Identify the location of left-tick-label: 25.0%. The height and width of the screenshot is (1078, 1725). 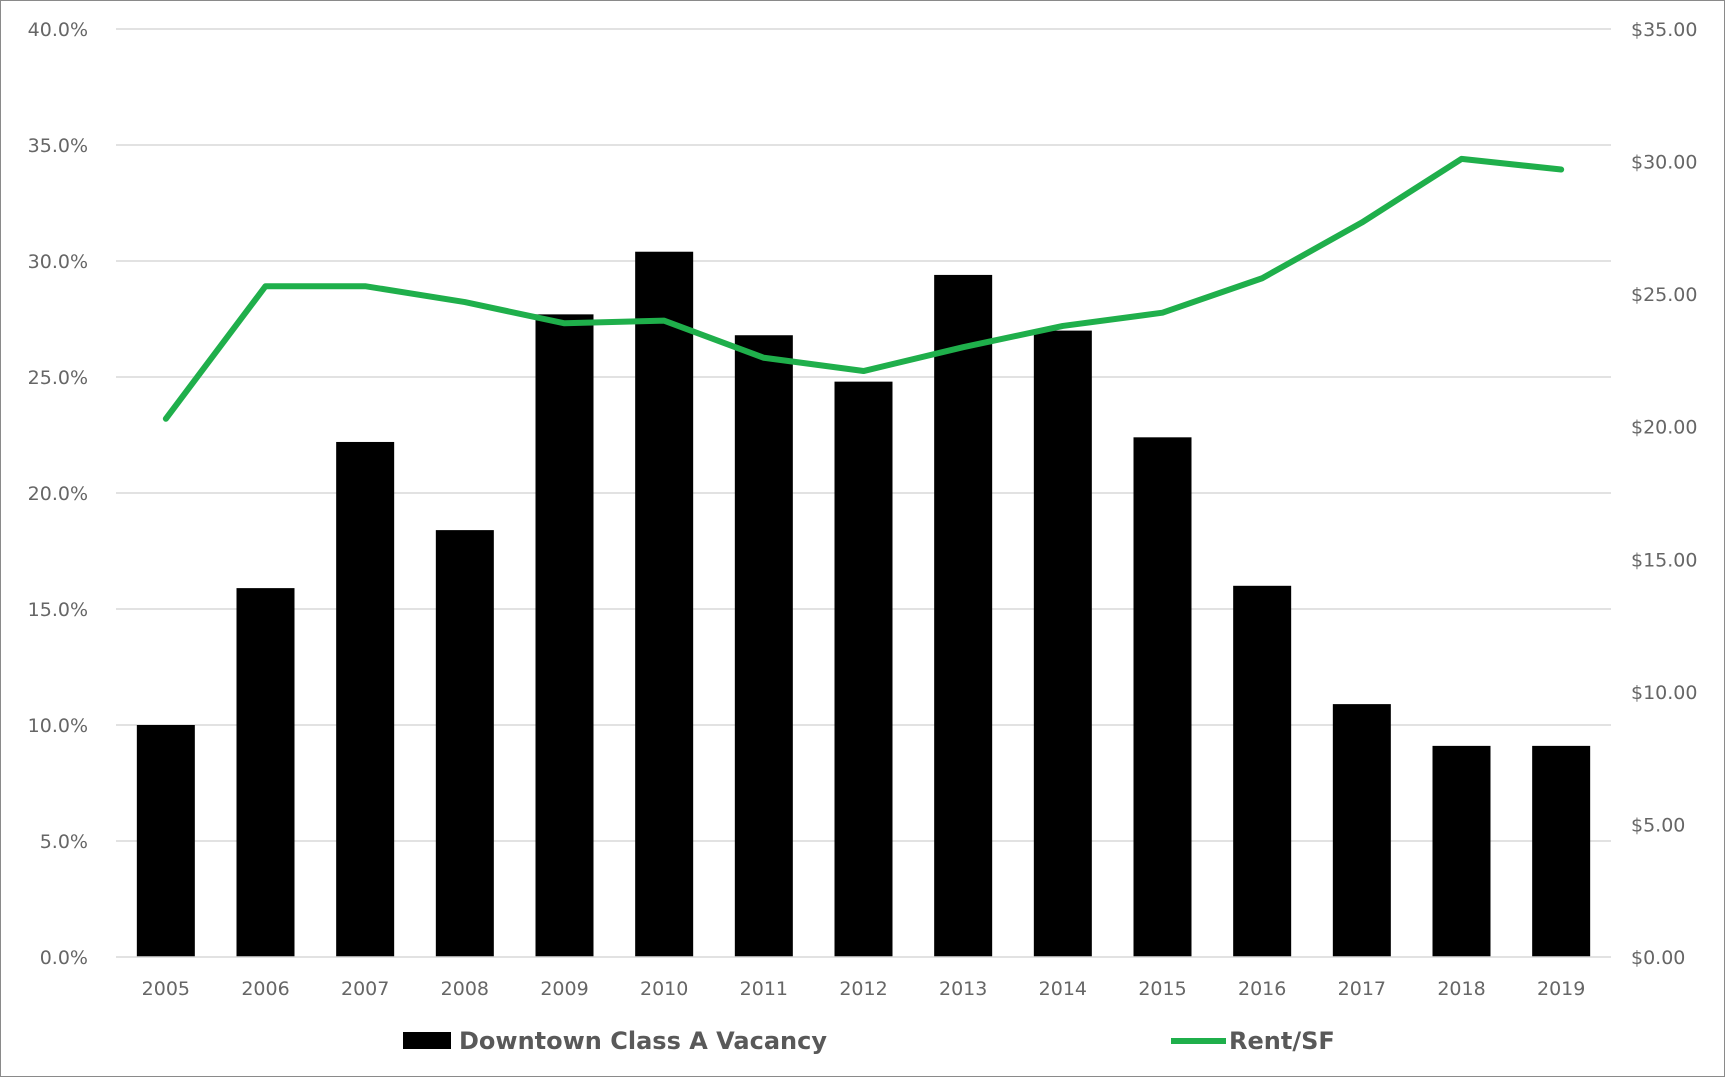
(58, 378).